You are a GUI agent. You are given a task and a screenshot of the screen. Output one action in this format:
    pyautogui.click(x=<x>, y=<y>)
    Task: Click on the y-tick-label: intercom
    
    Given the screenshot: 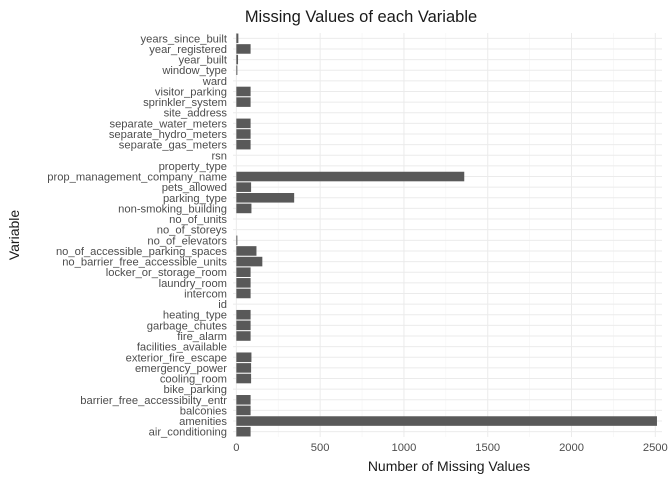 What is the action you would take?
    pyautogui.click(x=205, y=294)
    